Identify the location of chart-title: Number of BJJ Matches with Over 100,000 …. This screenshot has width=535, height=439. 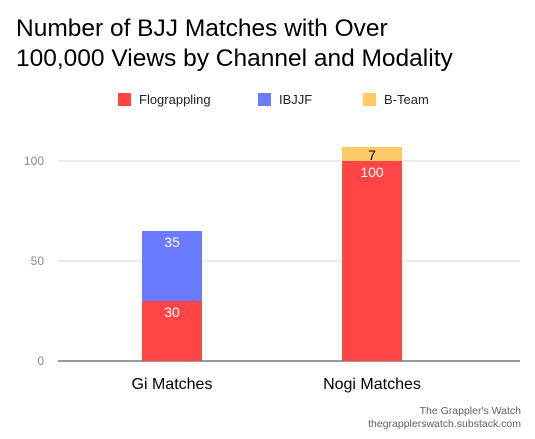
(234, 44).